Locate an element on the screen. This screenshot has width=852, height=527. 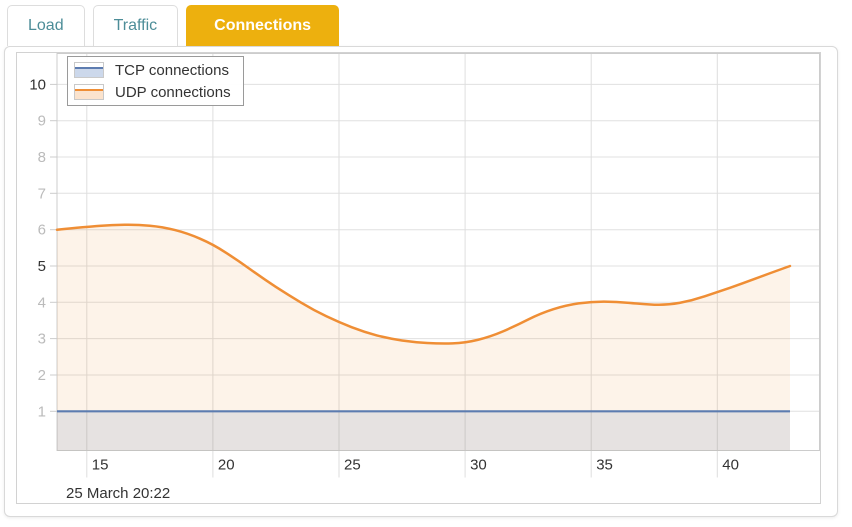
chart-date-label: 25 March 20:22 is located at coordinates (118, 493).